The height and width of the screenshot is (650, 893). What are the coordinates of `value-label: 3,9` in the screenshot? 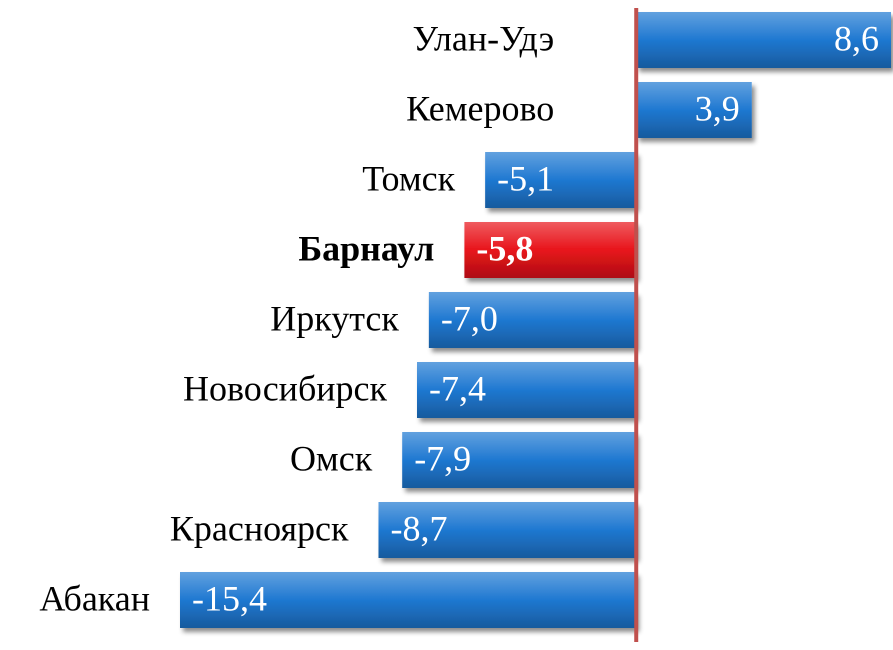 It's located at (717, 108).